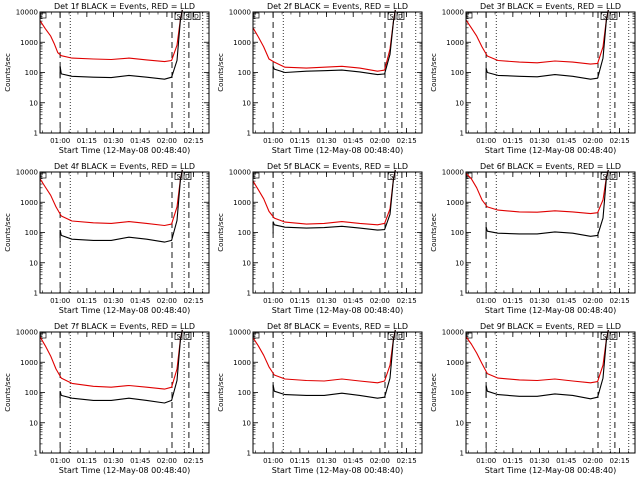 This screenshot has height=480, width=640. Describe the element at coordinates (550, 6) in the screenshot. I see `chart-title: Det 3f BLACK = Events, RED = LLD` at that location.